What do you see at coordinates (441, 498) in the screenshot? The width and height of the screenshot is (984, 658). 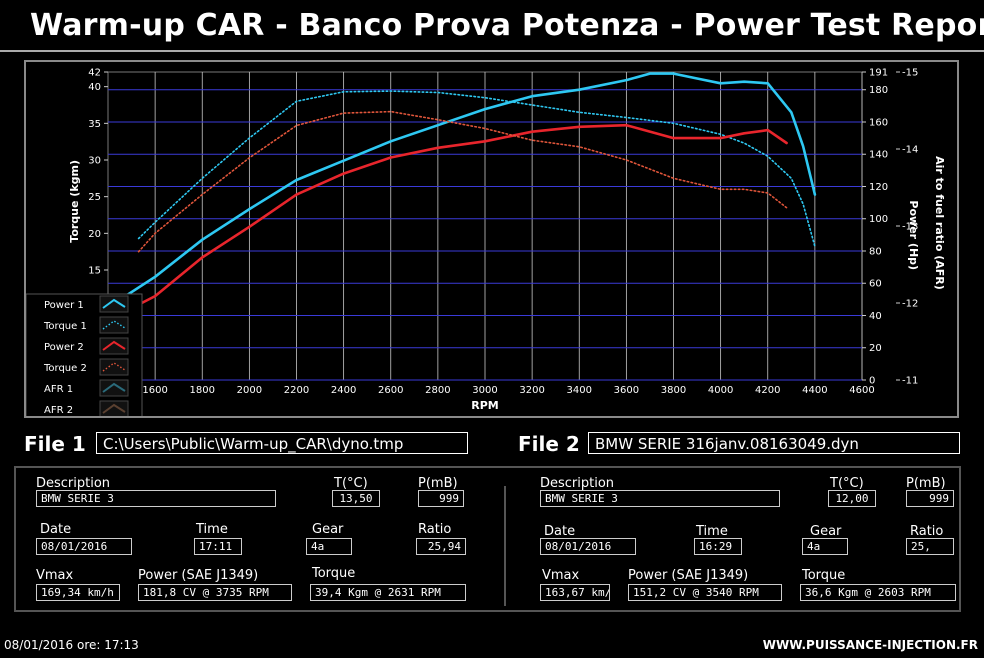 I see `t1-pressure-field: 999` at bounding box center [441, 498].